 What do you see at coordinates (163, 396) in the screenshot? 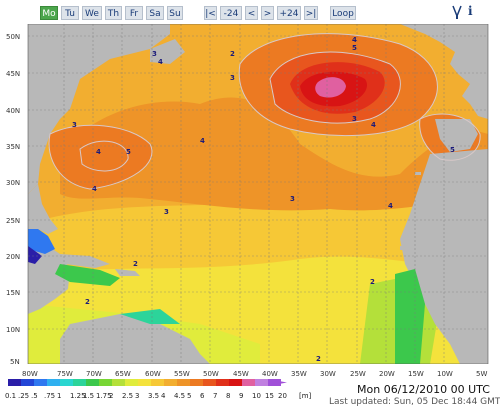
I see `legend-label: 4` at bounding box center [163, 396].